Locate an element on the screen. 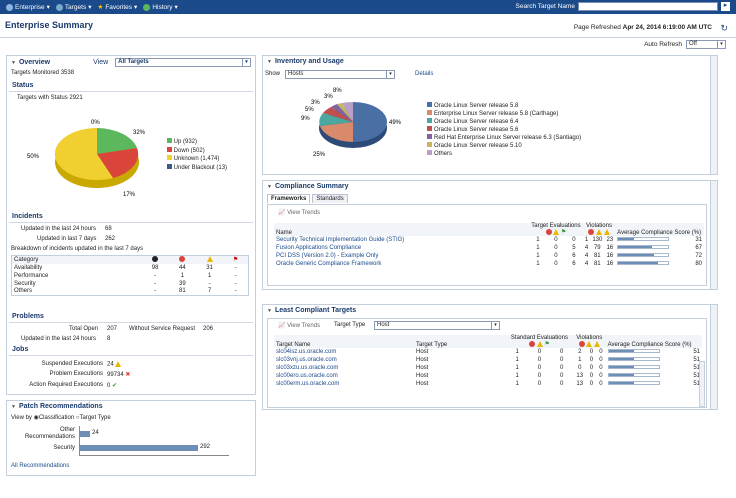 This screenshot has width=736, height=498. framework-name-link: Fusion Applications Compliance is located at coordinates (319, 247).